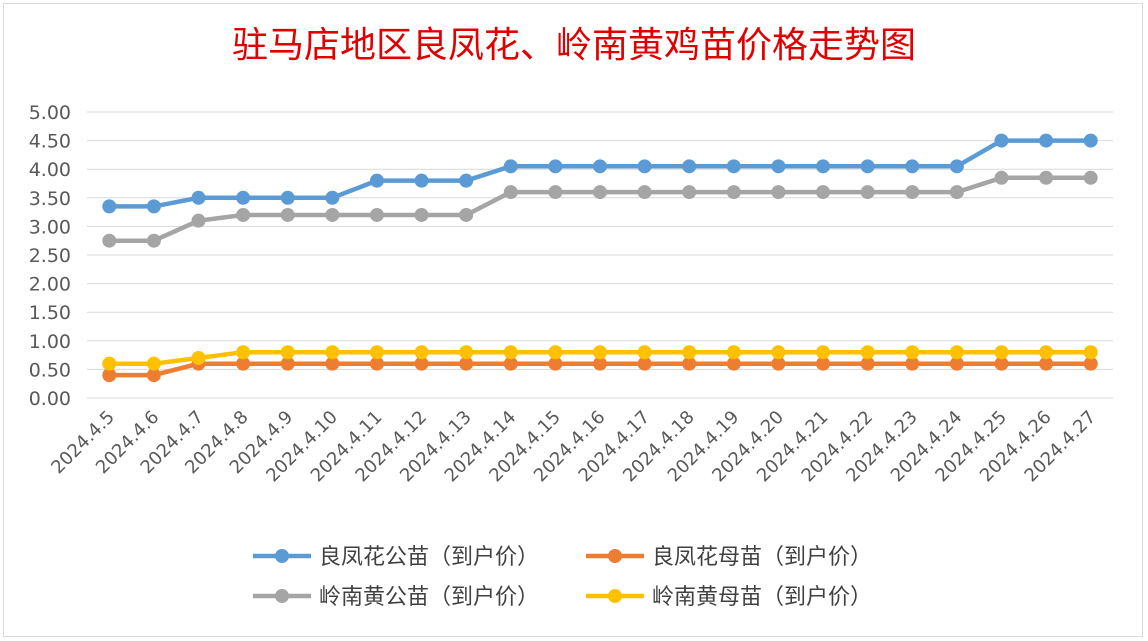 The height and width of the screenshot is (641, 1148). I want to click on y-tick-label: 3.00, so click(50, 227).